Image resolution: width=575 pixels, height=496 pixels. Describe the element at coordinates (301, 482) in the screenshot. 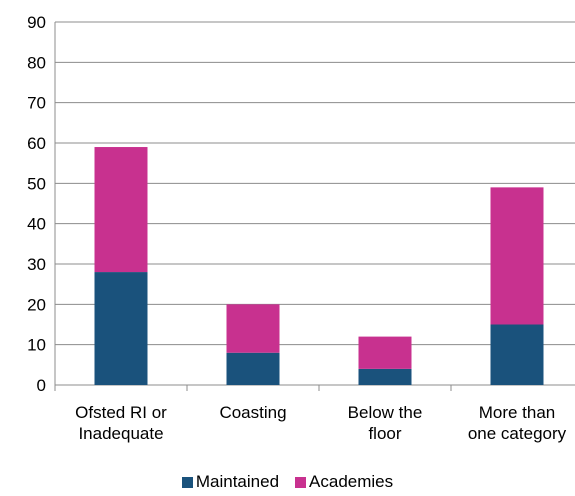

I see `legend-swatch-academies` at that location.